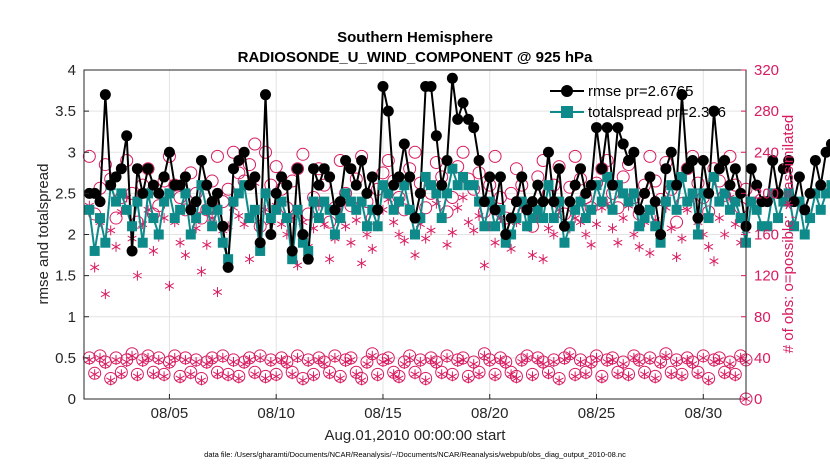  I want to click on y-tick-label: 0.5, so click(65, 358).